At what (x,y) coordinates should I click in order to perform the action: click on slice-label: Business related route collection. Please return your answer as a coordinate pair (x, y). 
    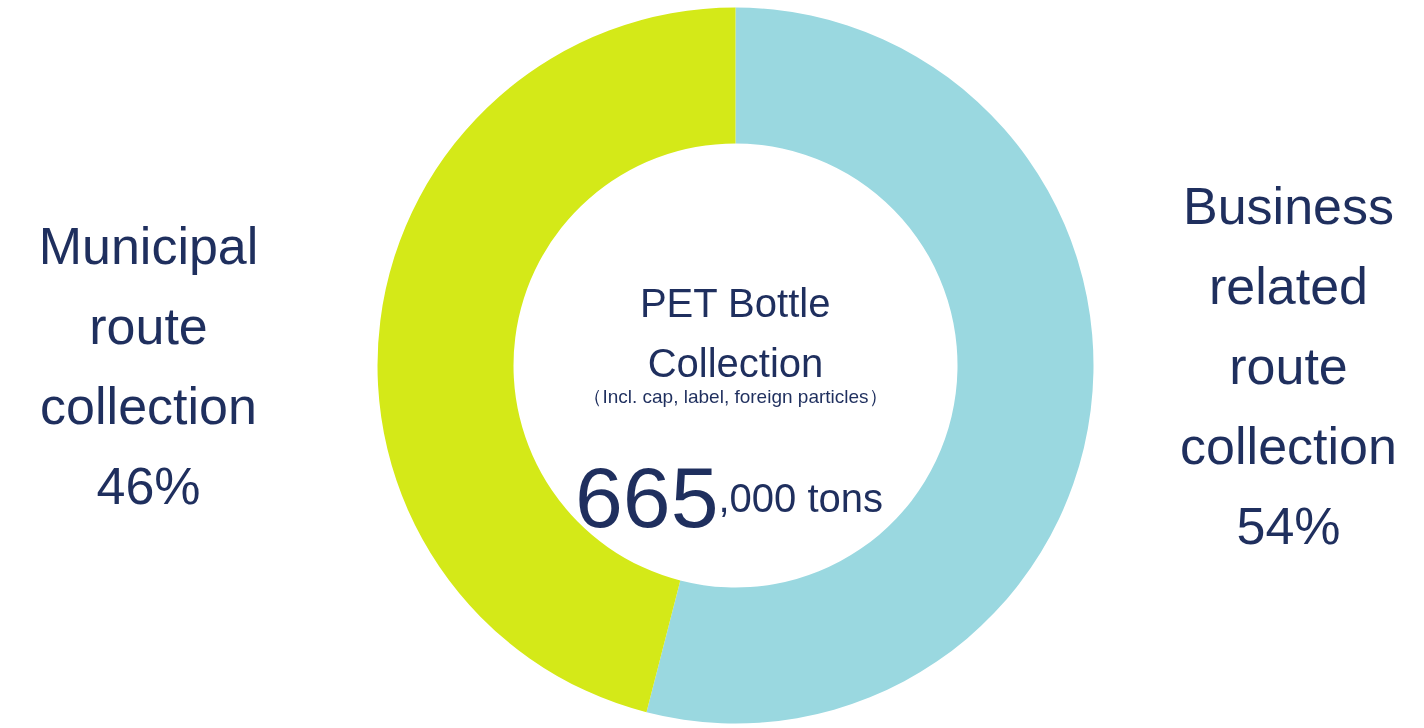
    Looking at the image, I should click on (1288, 325).